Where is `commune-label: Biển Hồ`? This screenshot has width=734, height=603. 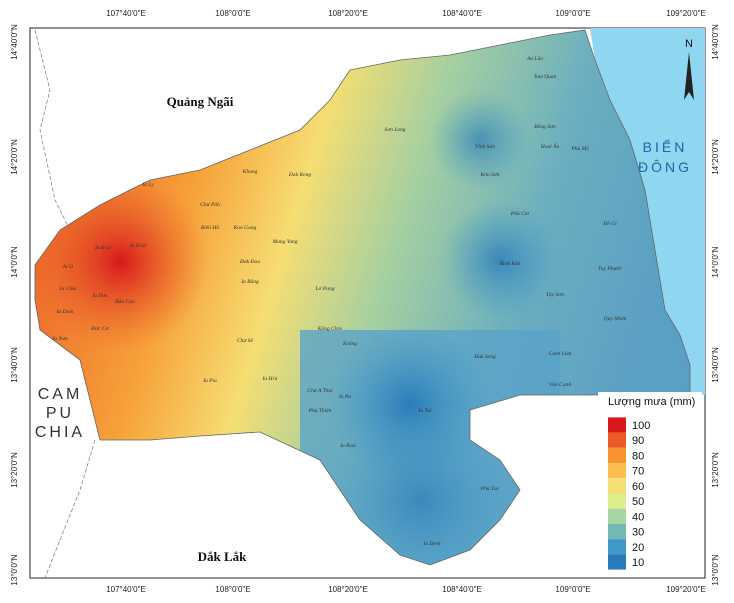 commune-label: Biển Hồ is located at coordinates (210, 227).